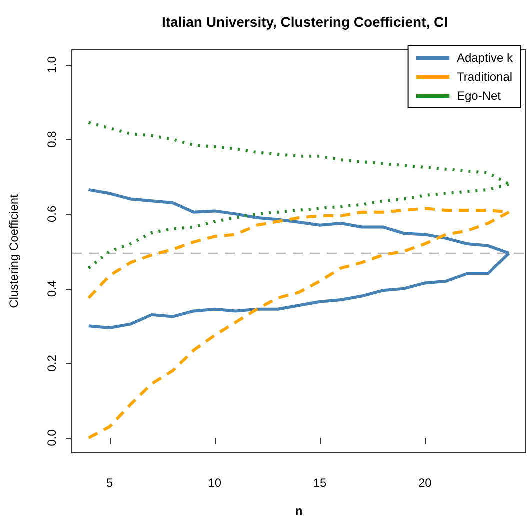 The image size is (527, 522). Describe the element at coordinates (320, 483) in the screenshot. I see `x-tick-label: 15` at that location.